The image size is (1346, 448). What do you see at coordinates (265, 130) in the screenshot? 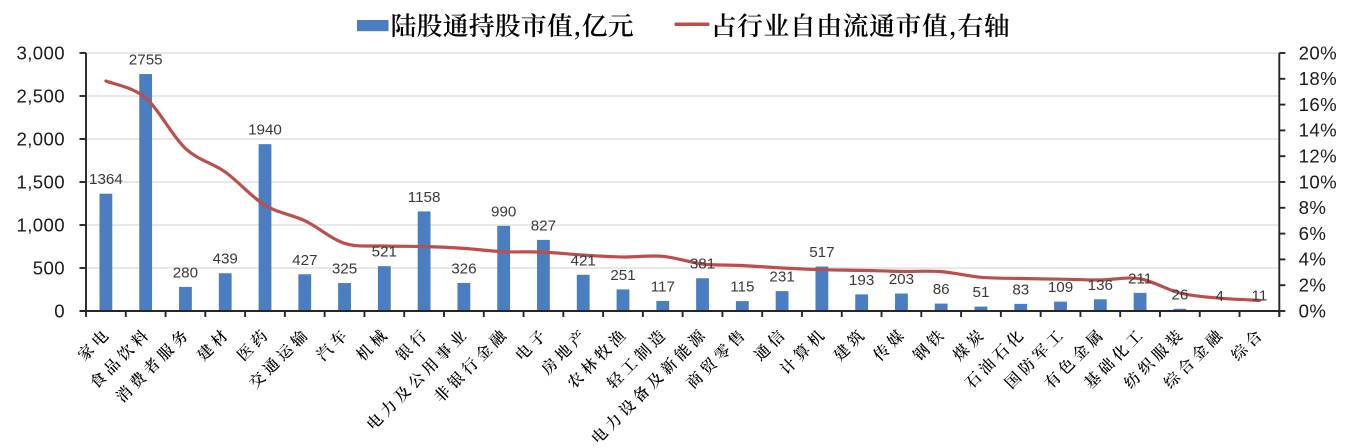
I see `svg-text: 1940` at bounding box center [265, 130].